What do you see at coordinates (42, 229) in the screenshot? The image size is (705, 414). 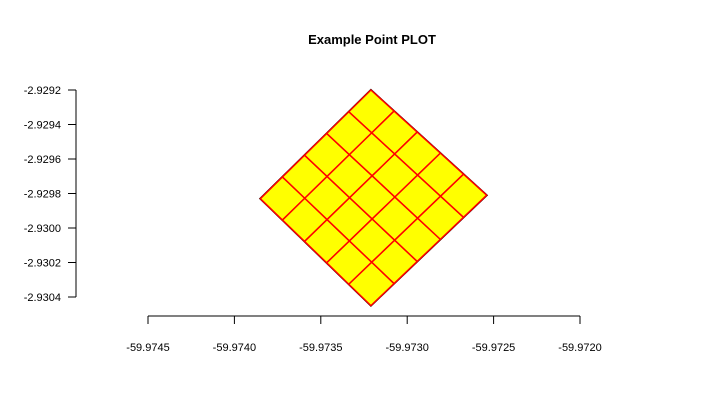 I see `y-tick-label: -2.9300` at bounding box center [42, 229].